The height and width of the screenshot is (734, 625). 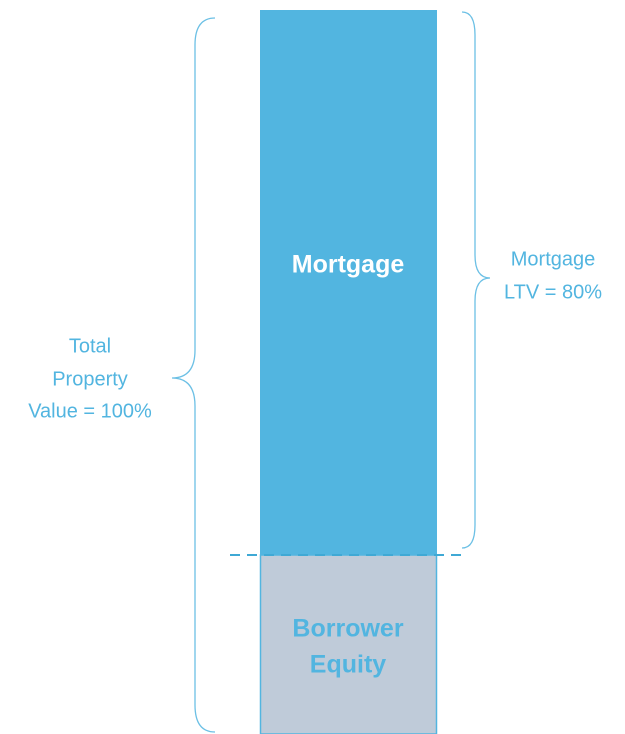 What do you see at coordinates (348, 644) in the screenshot?
I see `equity-block` at bounding box center [348, 644].